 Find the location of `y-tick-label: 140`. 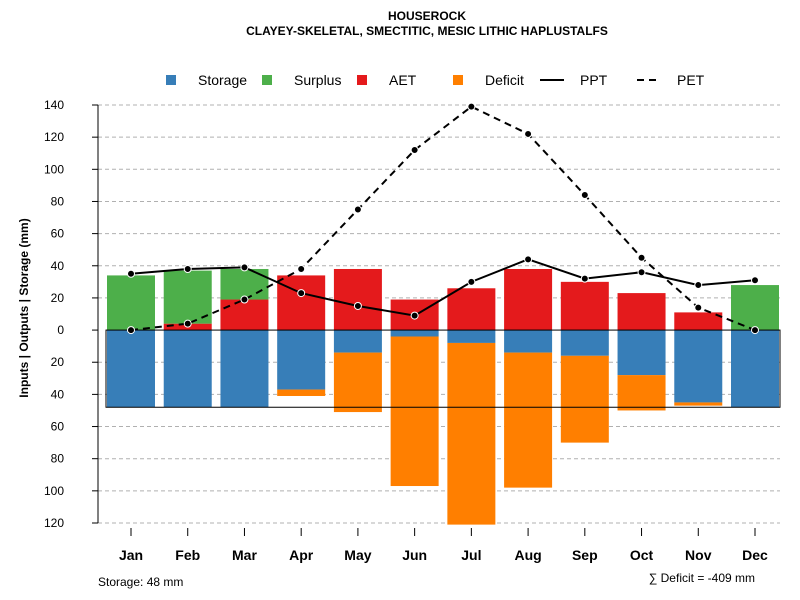

y-tick-label: 140 is located at coordinates (54, 105).